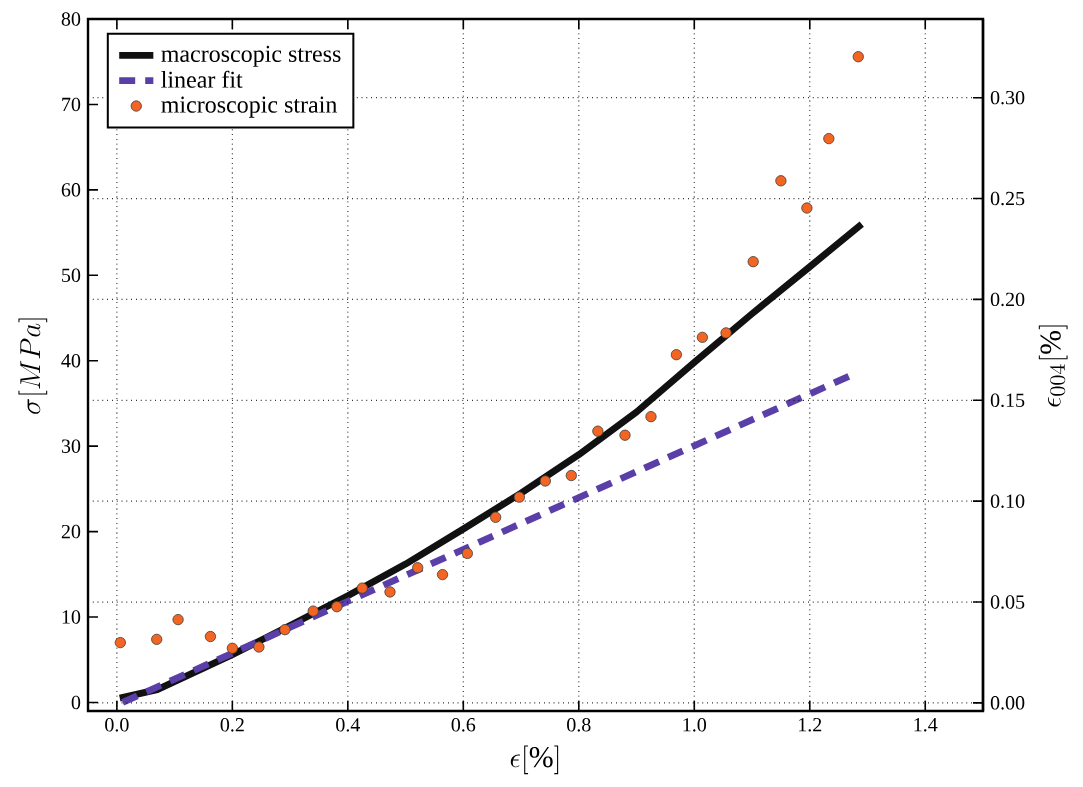  Describe the element at coordinates (1007, 703) in the screenshot. I see `y2-tick-label: 0.00` at that location.